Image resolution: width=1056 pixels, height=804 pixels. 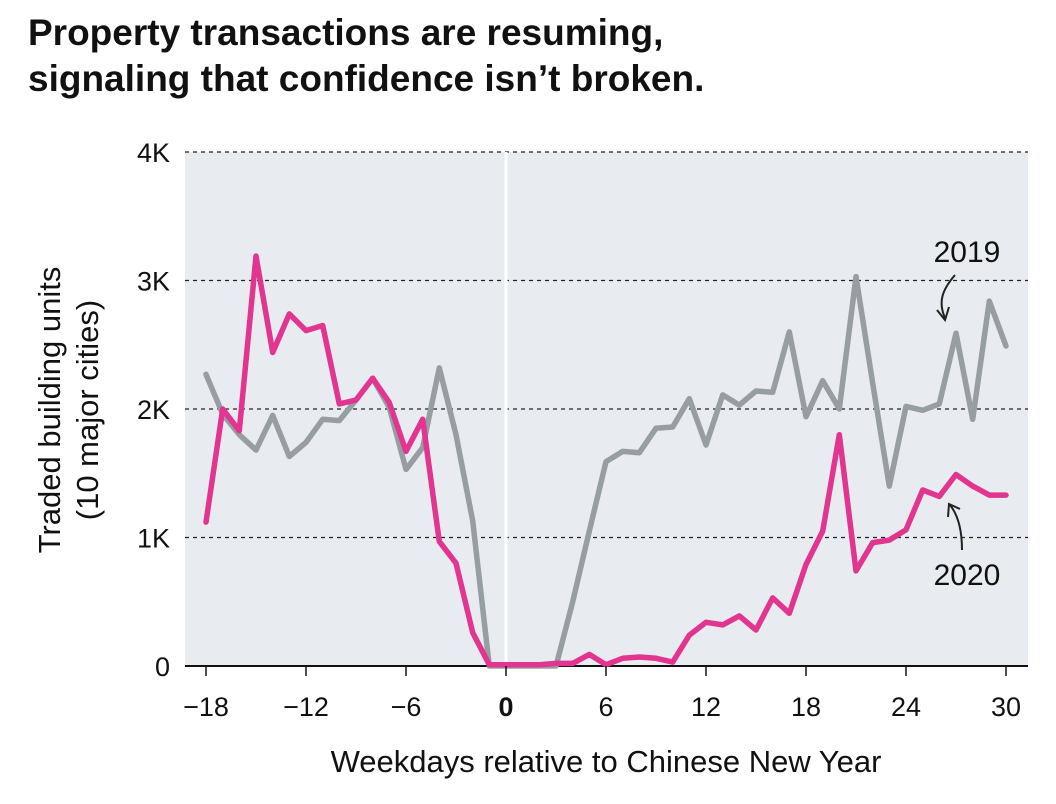 What do you see at coordinates (406, 707) in the screenshot?
I see `x-tick-label: −6` at bounding box center [406, 707].